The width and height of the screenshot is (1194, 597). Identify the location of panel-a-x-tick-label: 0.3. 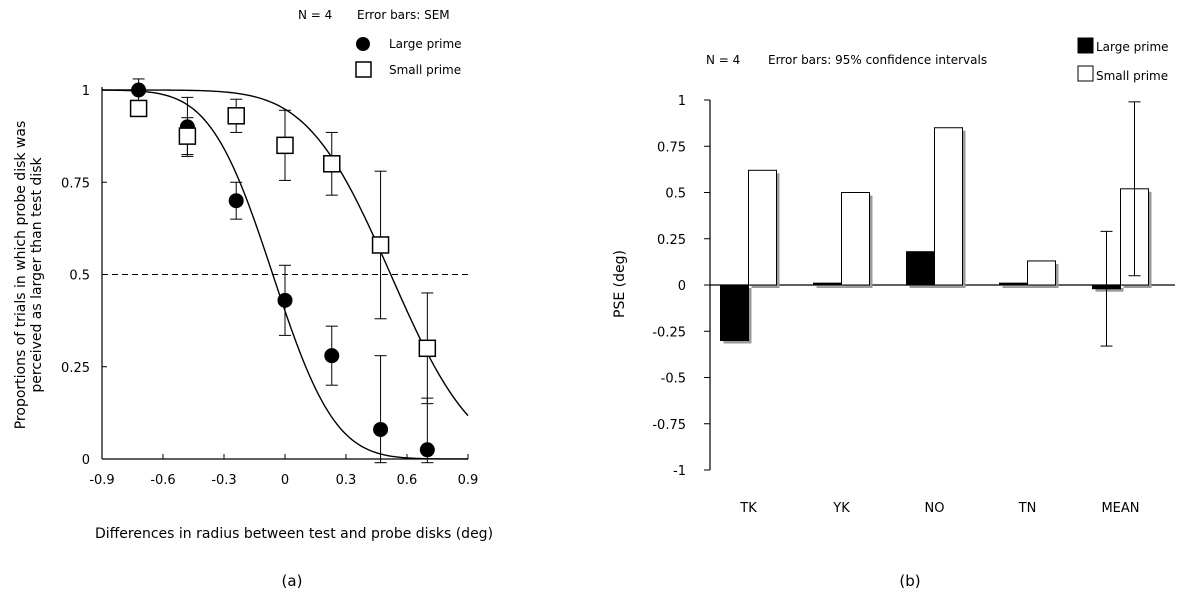
(346, 480).